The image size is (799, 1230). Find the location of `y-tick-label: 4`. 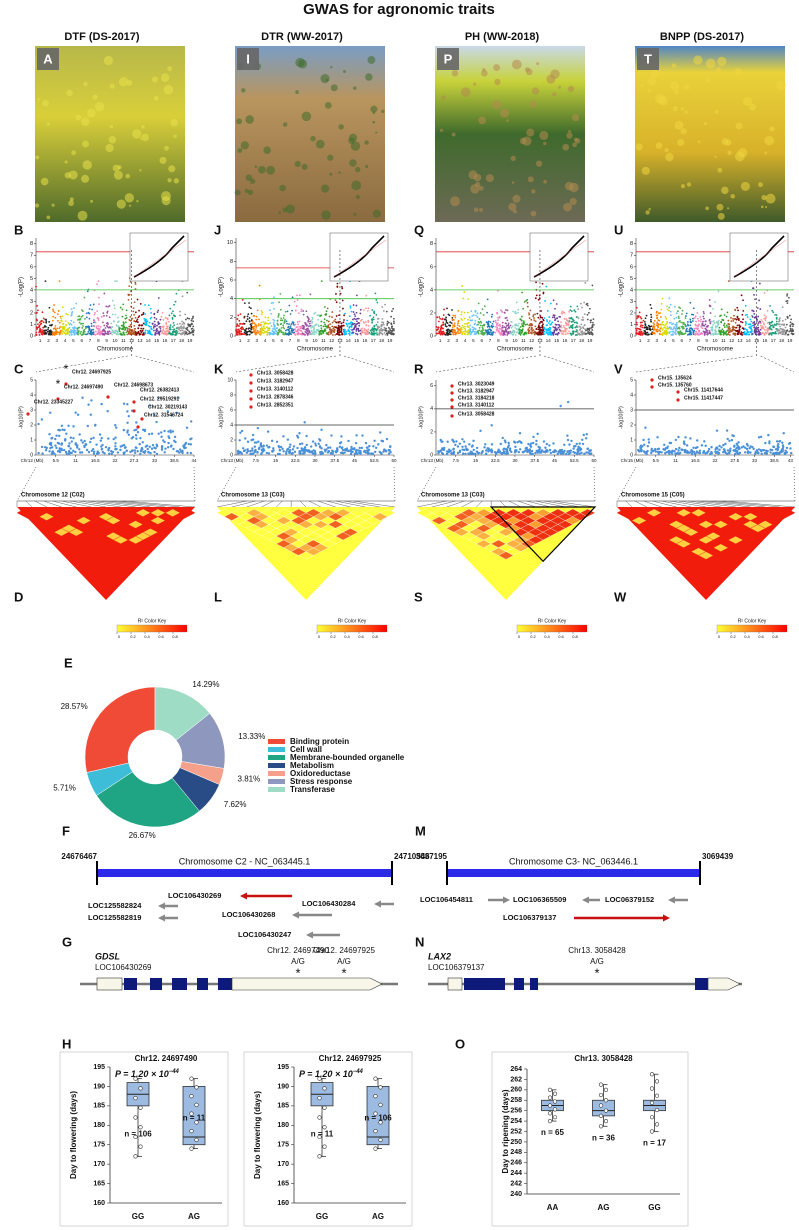

y-tick-label: 4 is located at coordinates (31, 290).